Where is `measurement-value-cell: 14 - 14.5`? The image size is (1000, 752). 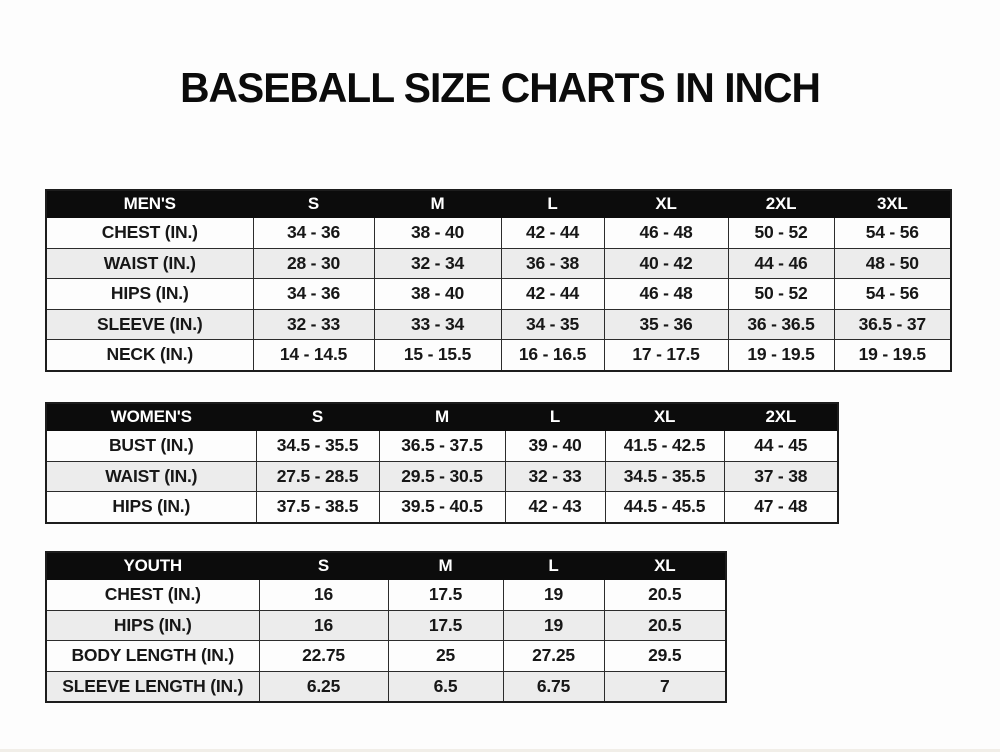 measurement-value-cell: 14 - 14.5 is located at coordinates (313, 355).